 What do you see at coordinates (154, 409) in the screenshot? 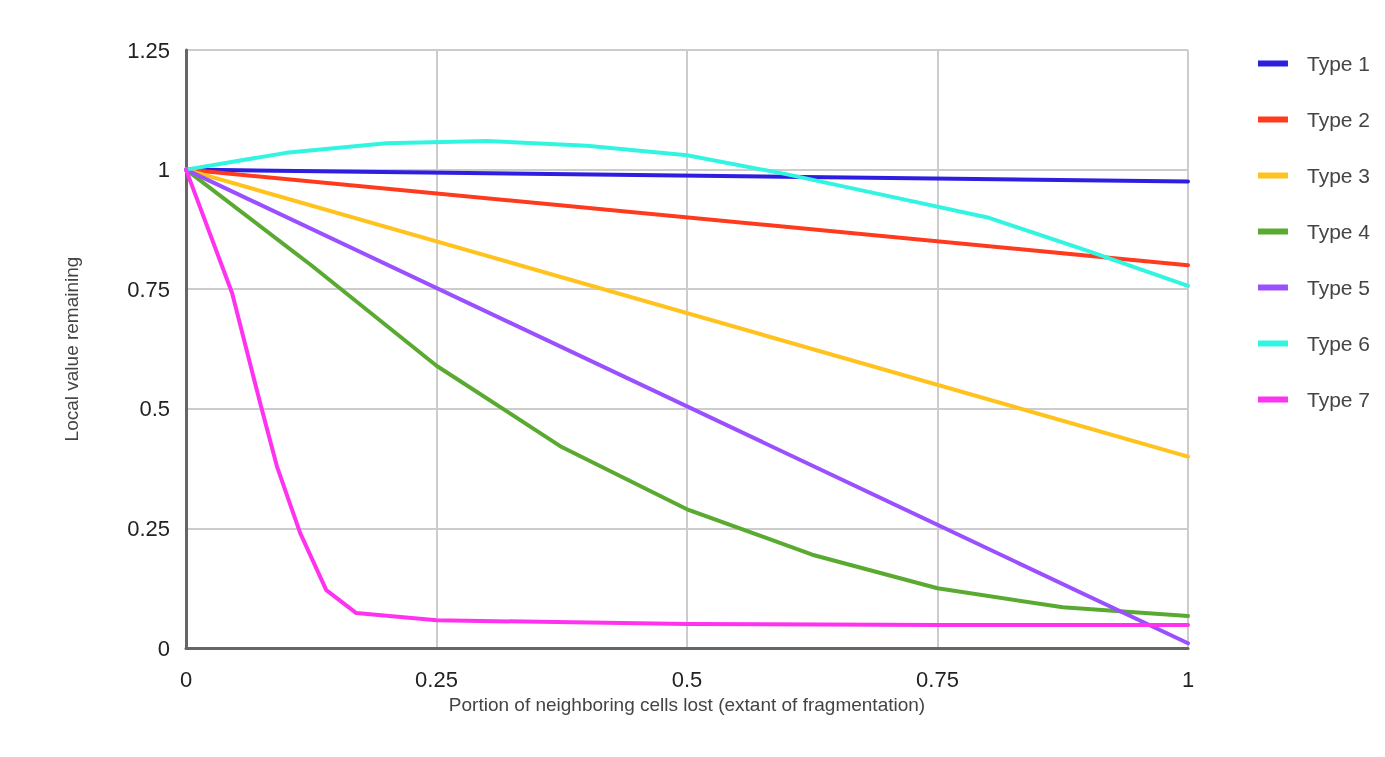
I see `y-tick-label: 0.5` at bounding box center [154, 409].